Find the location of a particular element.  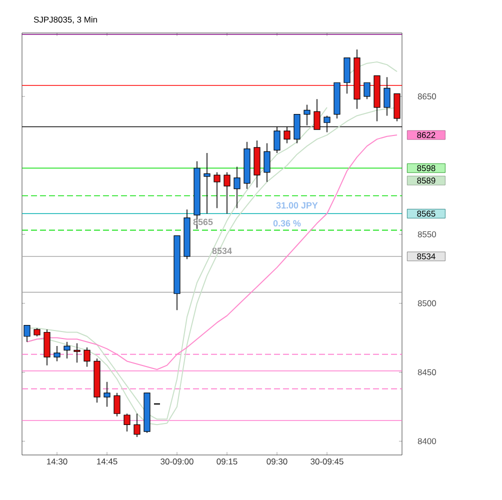

x-tick-label: 09:15 is located at coordinates (227, 461).